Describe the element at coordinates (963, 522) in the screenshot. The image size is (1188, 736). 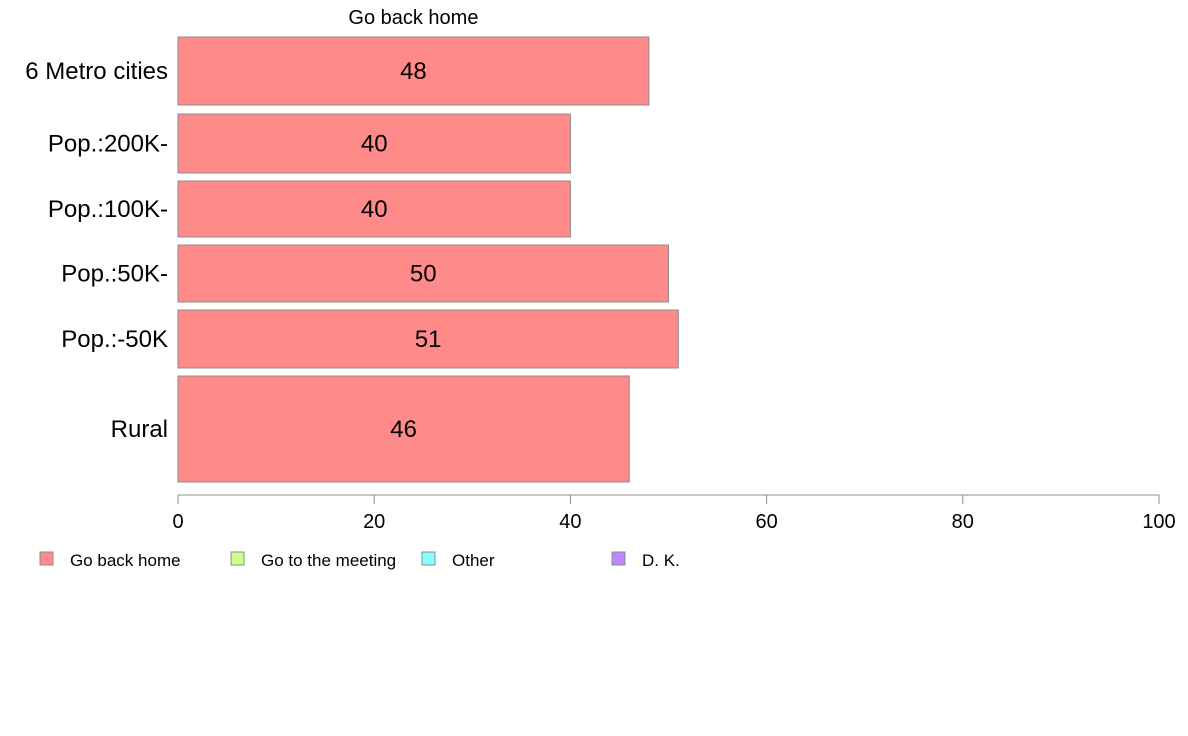
I see `x-tick-label: 80` at that location.